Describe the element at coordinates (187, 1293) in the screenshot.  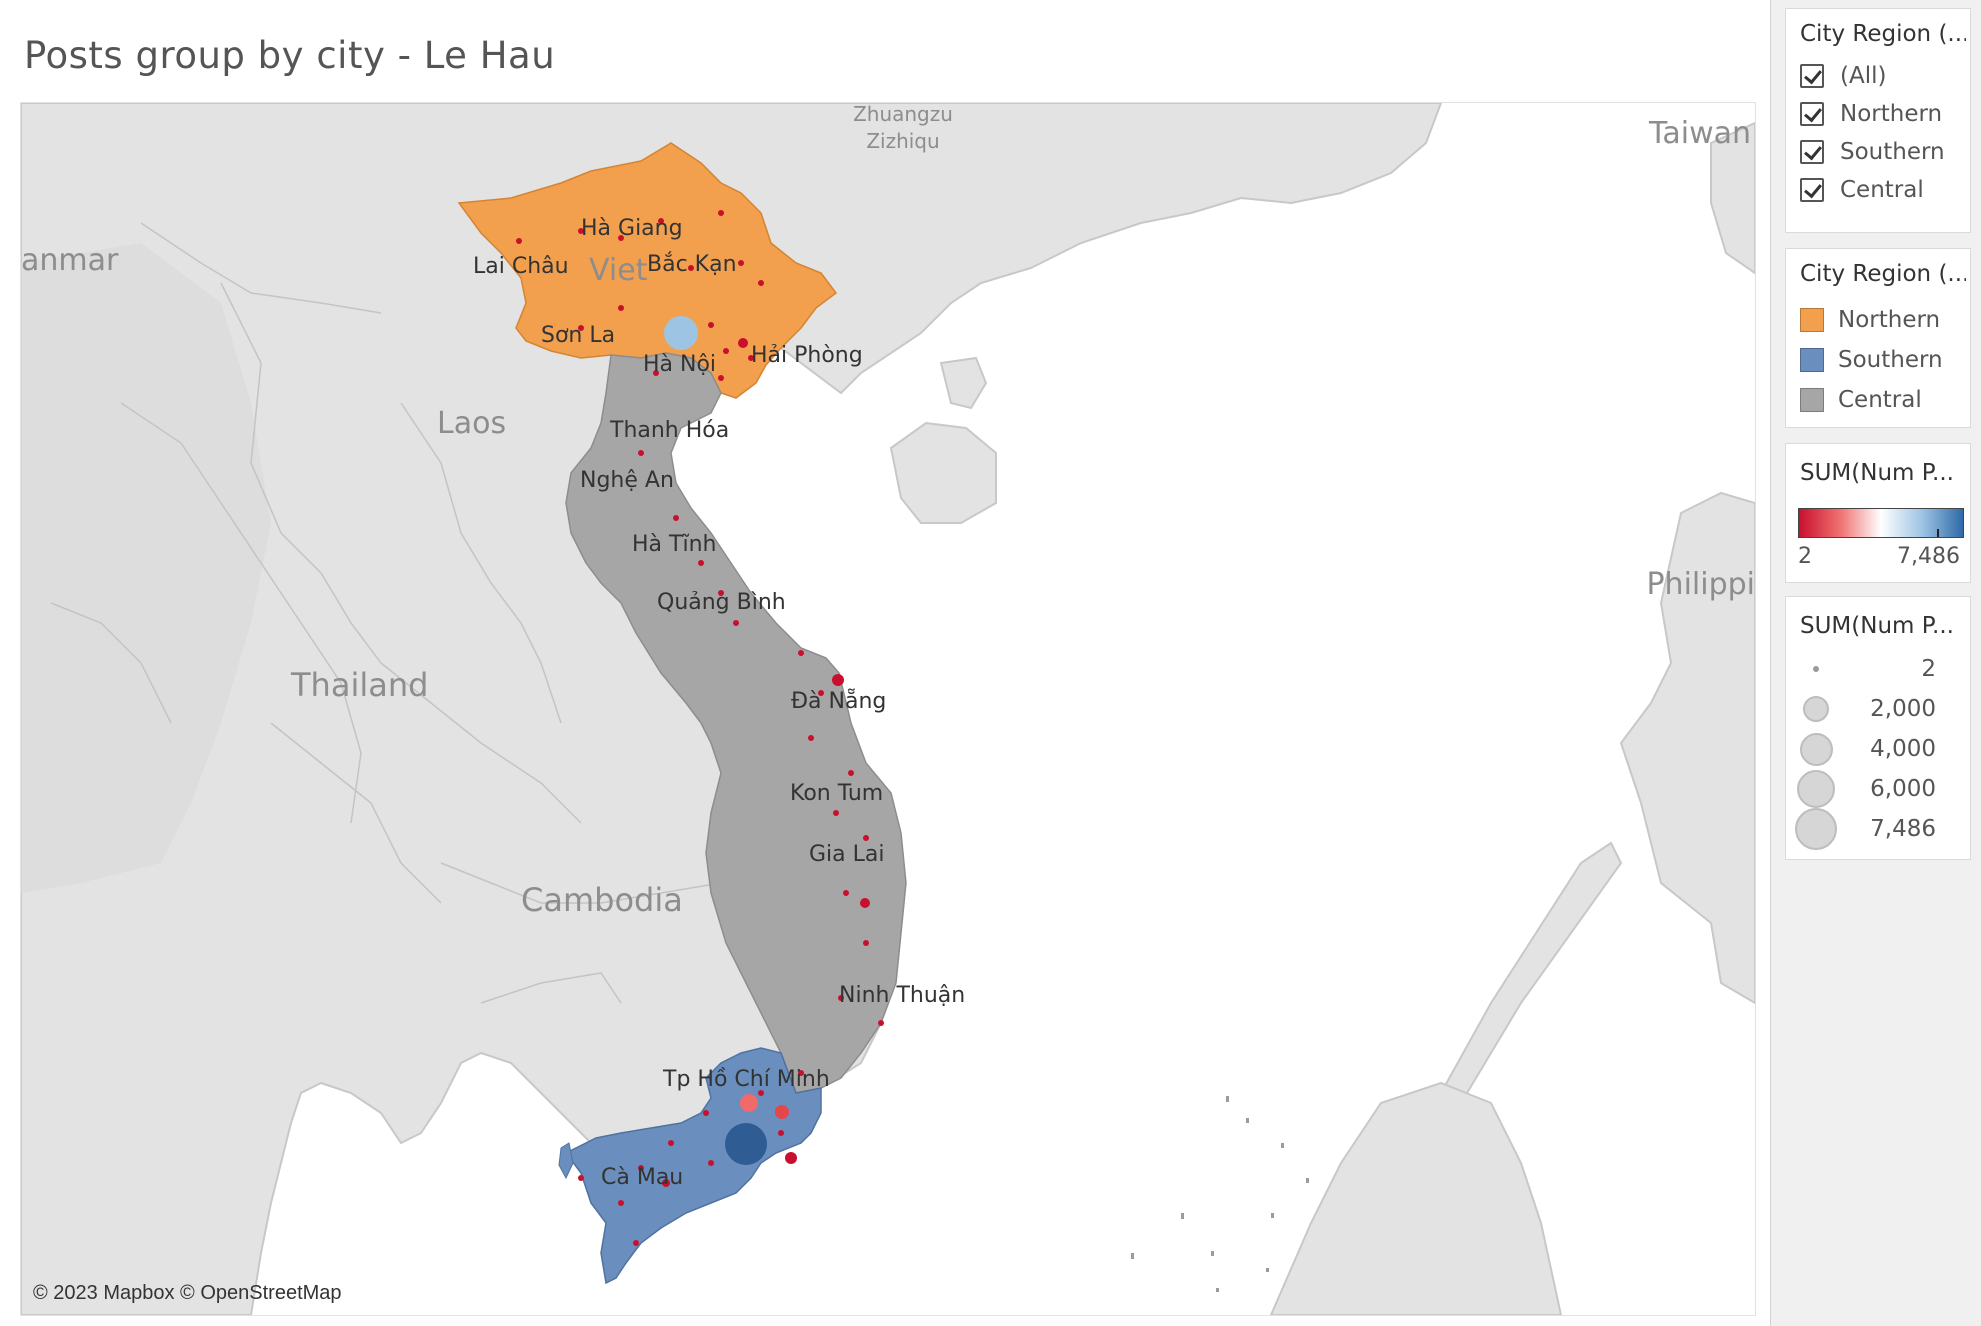
I see `map-attribution: © 2023 Mapbox © OpenStreetMap` at that location.